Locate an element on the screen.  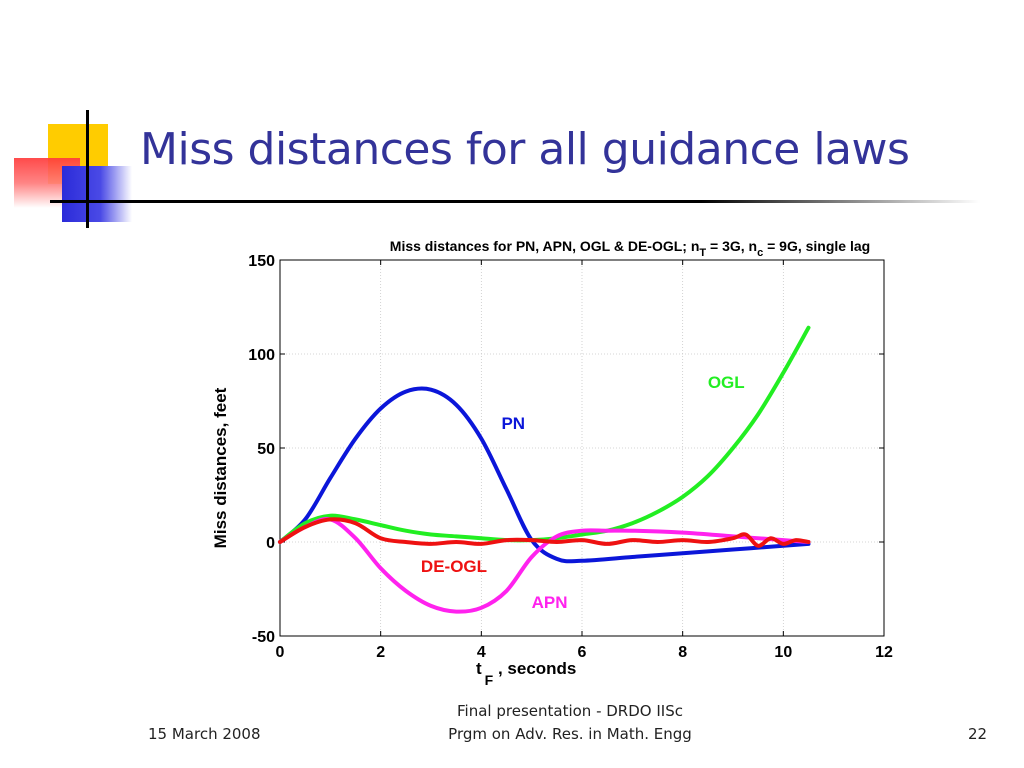
y-tick-label: 100 is located at coordinates (261, 355).